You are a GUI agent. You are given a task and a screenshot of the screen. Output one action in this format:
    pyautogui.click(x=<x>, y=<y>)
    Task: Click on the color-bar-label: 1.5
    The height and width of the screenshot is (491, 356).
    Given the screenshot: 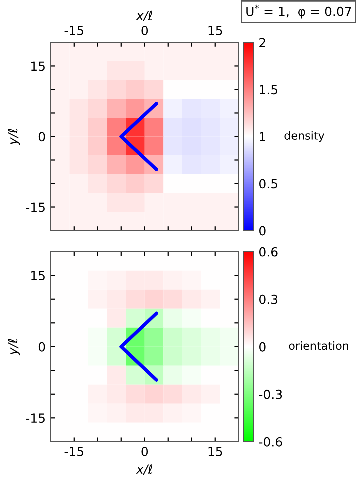 What is the action you would take?
    pyautogui.click(x=269, y=90)
    